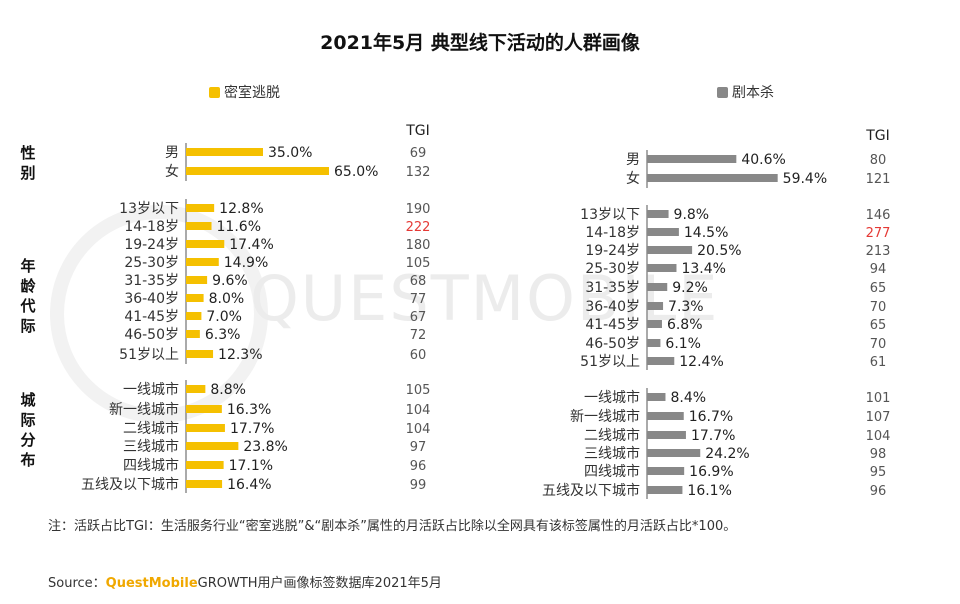 The image size is (960, 604). What do you see at coordinates (878, 472) in the screenshot?
I see `script-tgi-value: 95` at bounding box center [878, 472].